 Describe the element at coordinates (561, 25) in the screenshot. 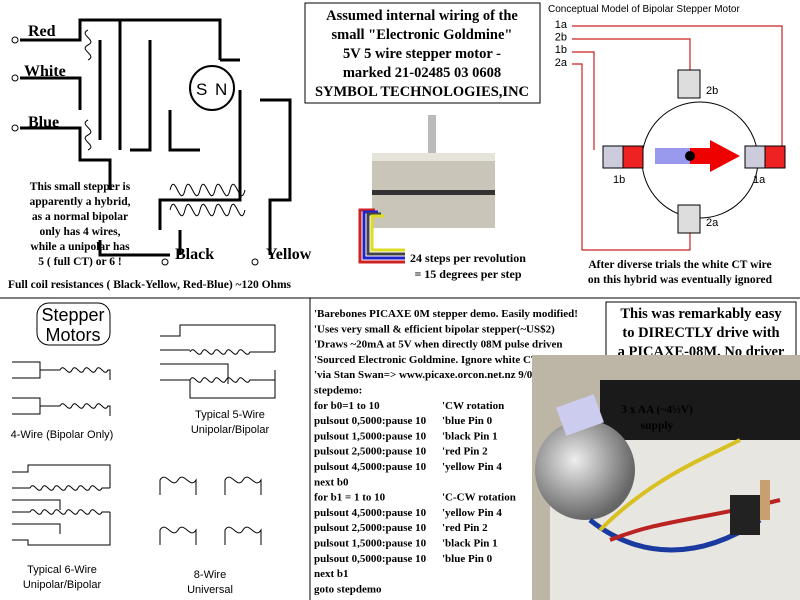

I see `terminal-label: 1a` at that location.